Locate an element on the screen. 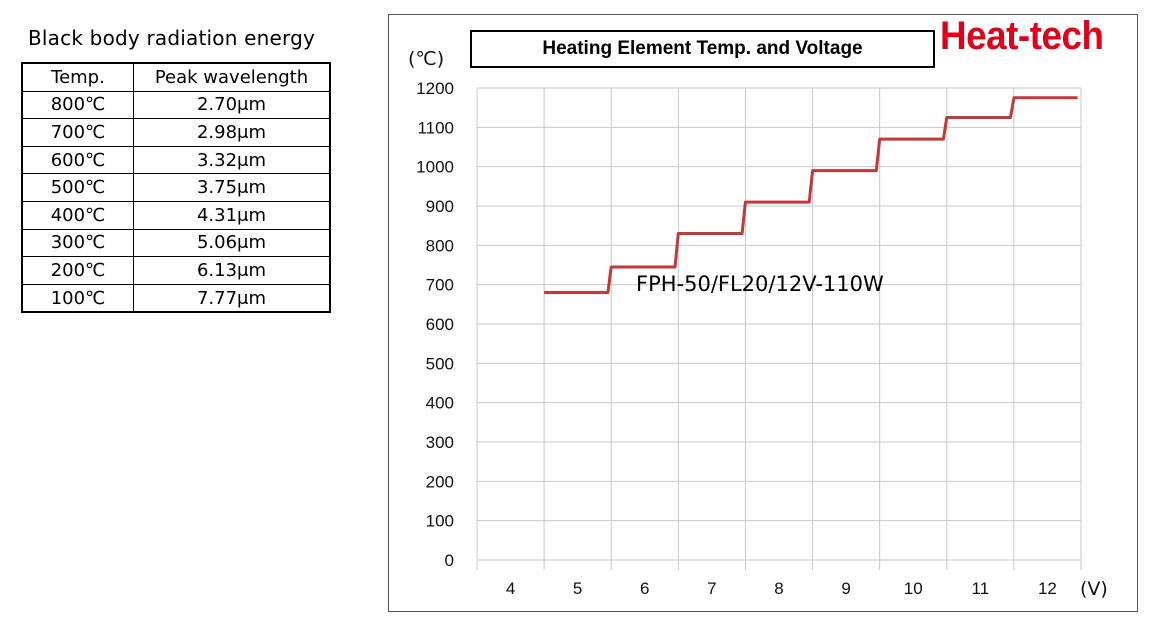  header-temp: Temp. is located at coordinates (77, 77).